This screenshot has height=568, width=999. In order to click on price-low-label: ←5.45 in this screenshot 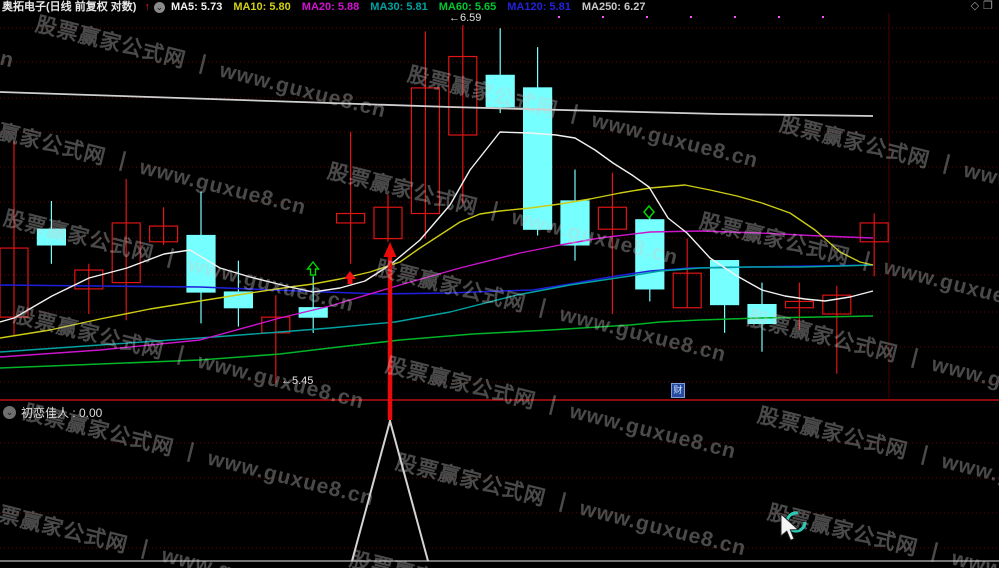, I will do `click(297, 381)`.